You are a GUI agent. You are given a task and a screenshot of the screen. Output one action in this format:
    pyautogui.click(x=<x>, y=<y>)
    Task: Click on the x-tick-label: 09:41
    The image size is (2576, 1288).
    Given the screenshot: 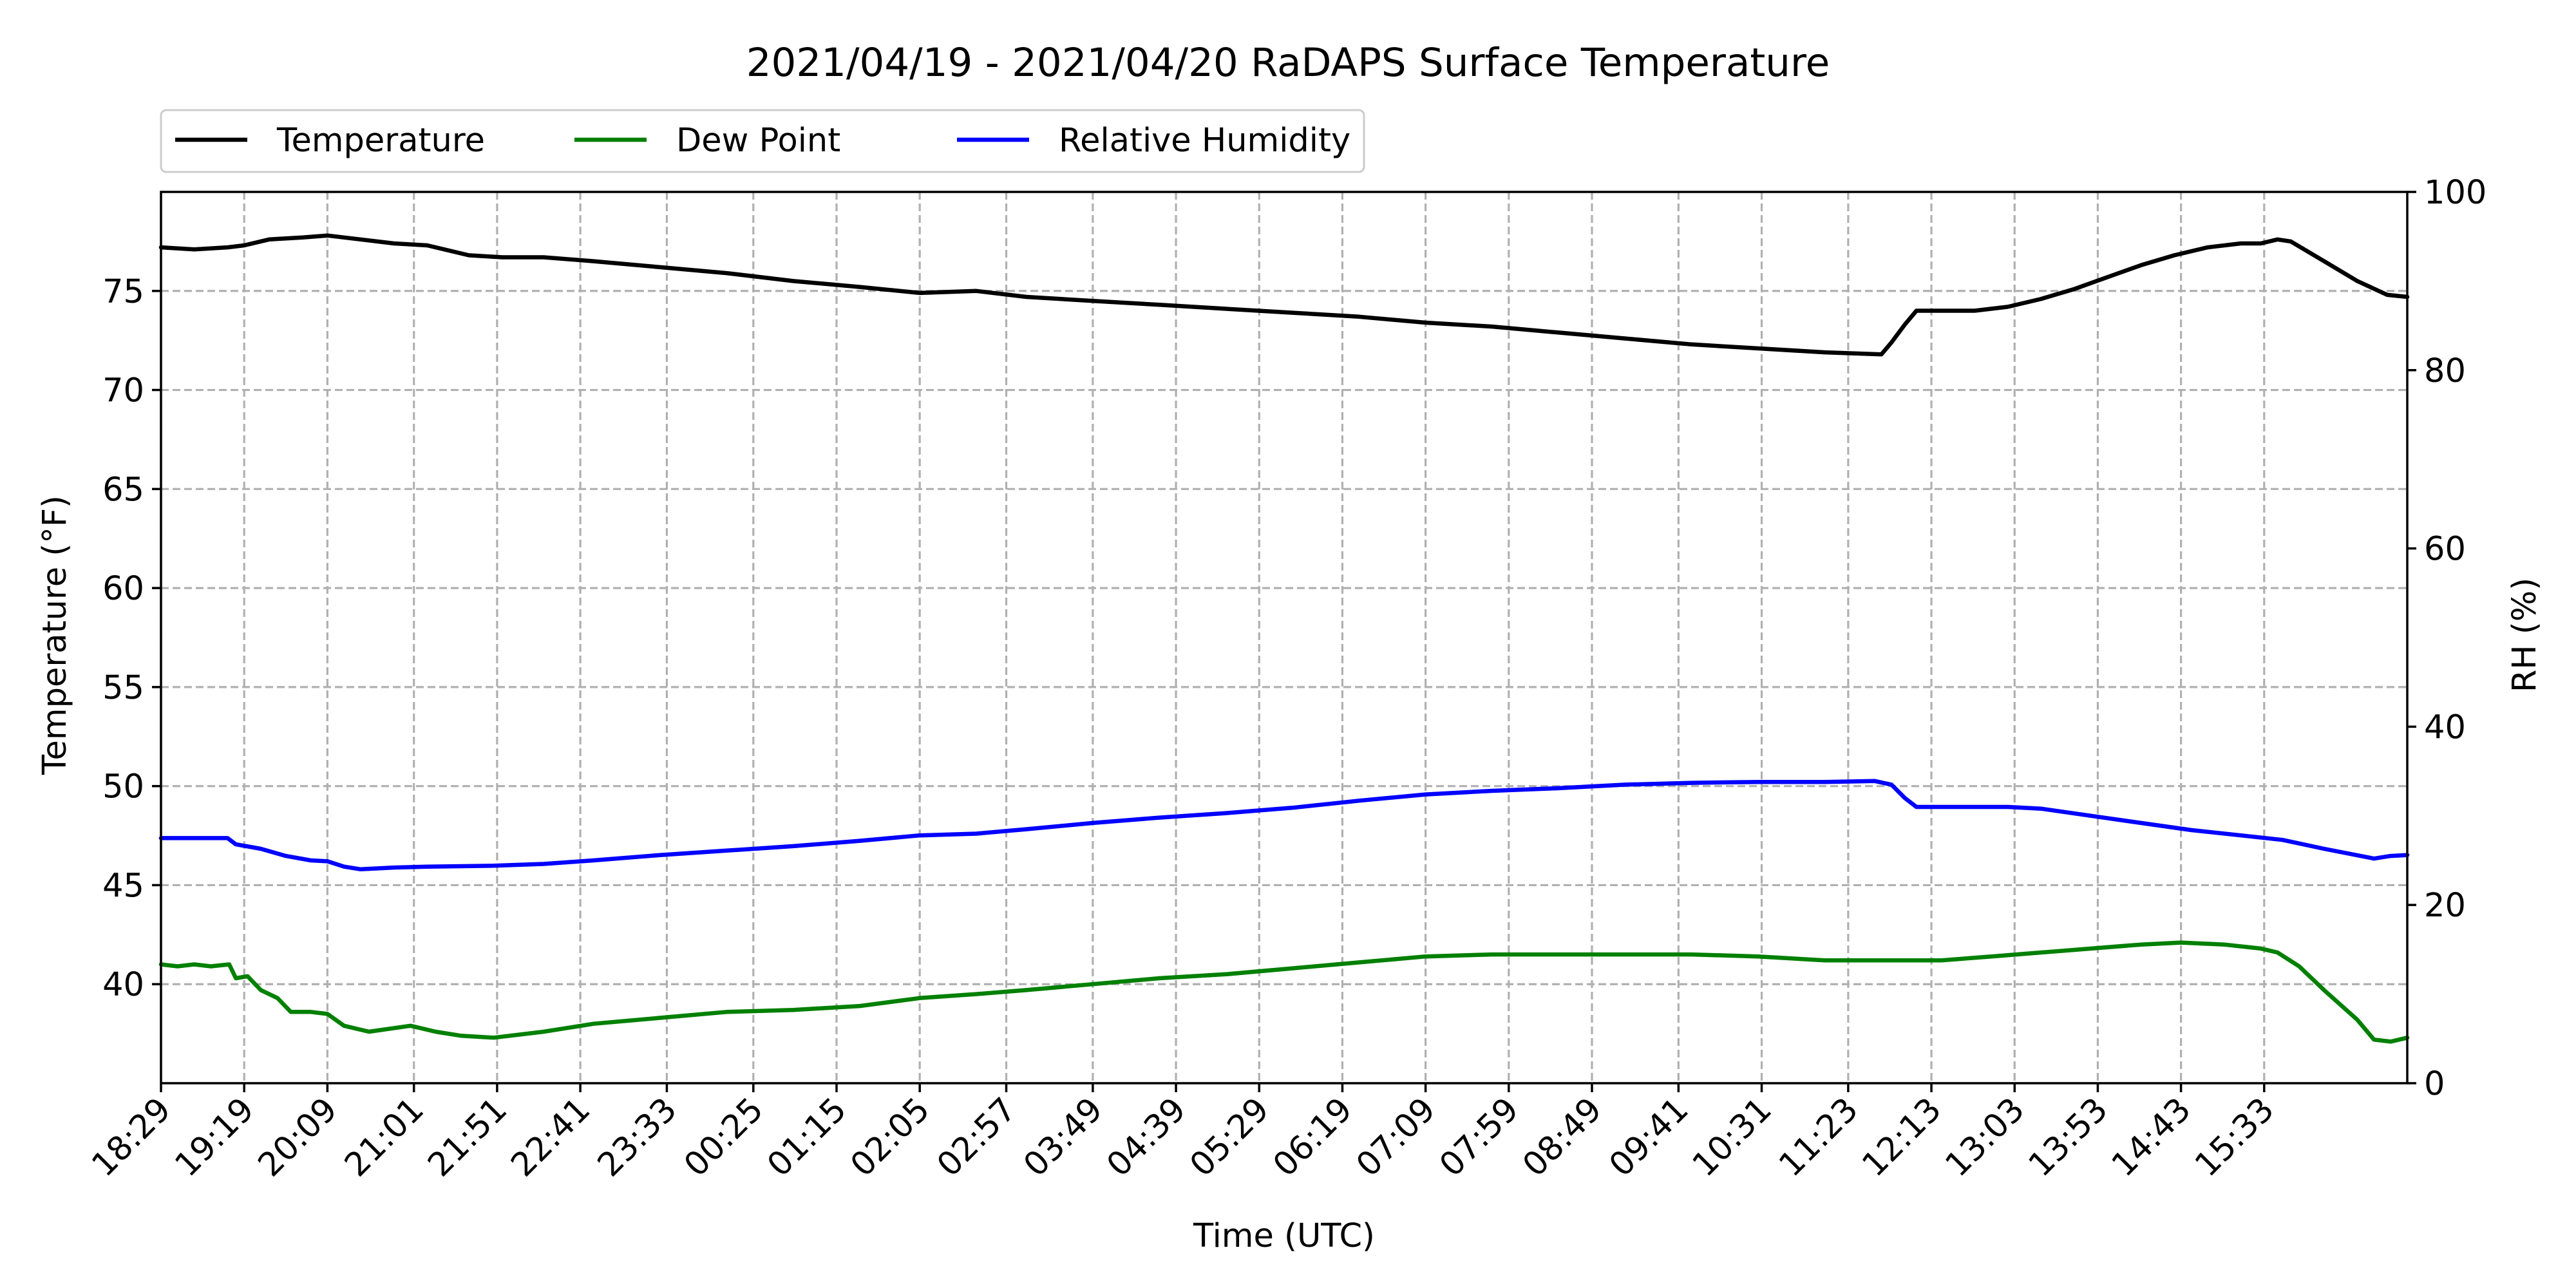 What is the action you would take?
    pyautogui.click(x=1649, y=1137)
    